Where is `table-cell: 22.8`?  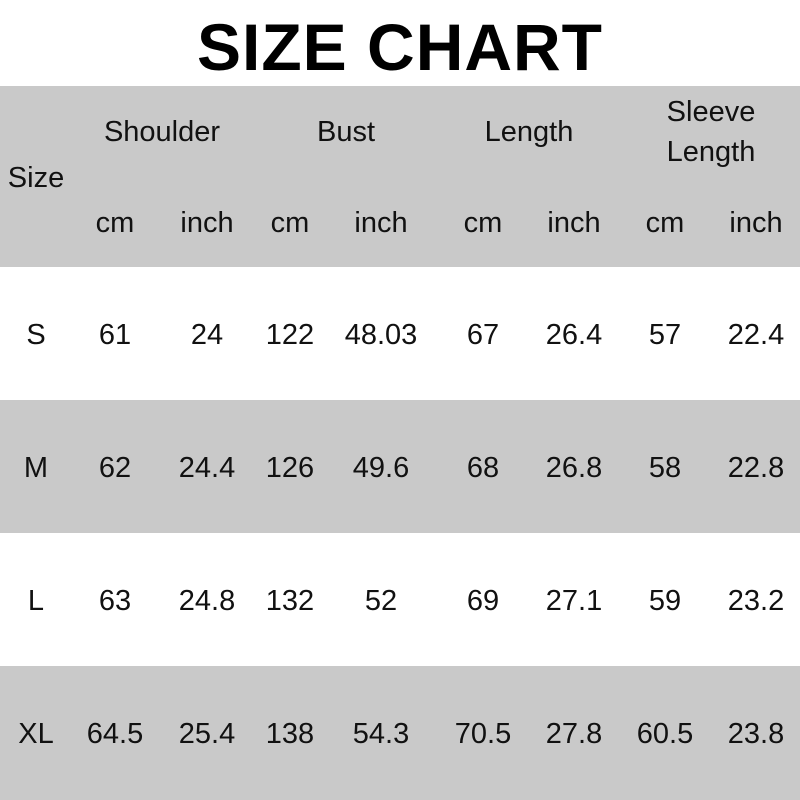 table-cell: 22.8 is located at coordinates (756, 468).